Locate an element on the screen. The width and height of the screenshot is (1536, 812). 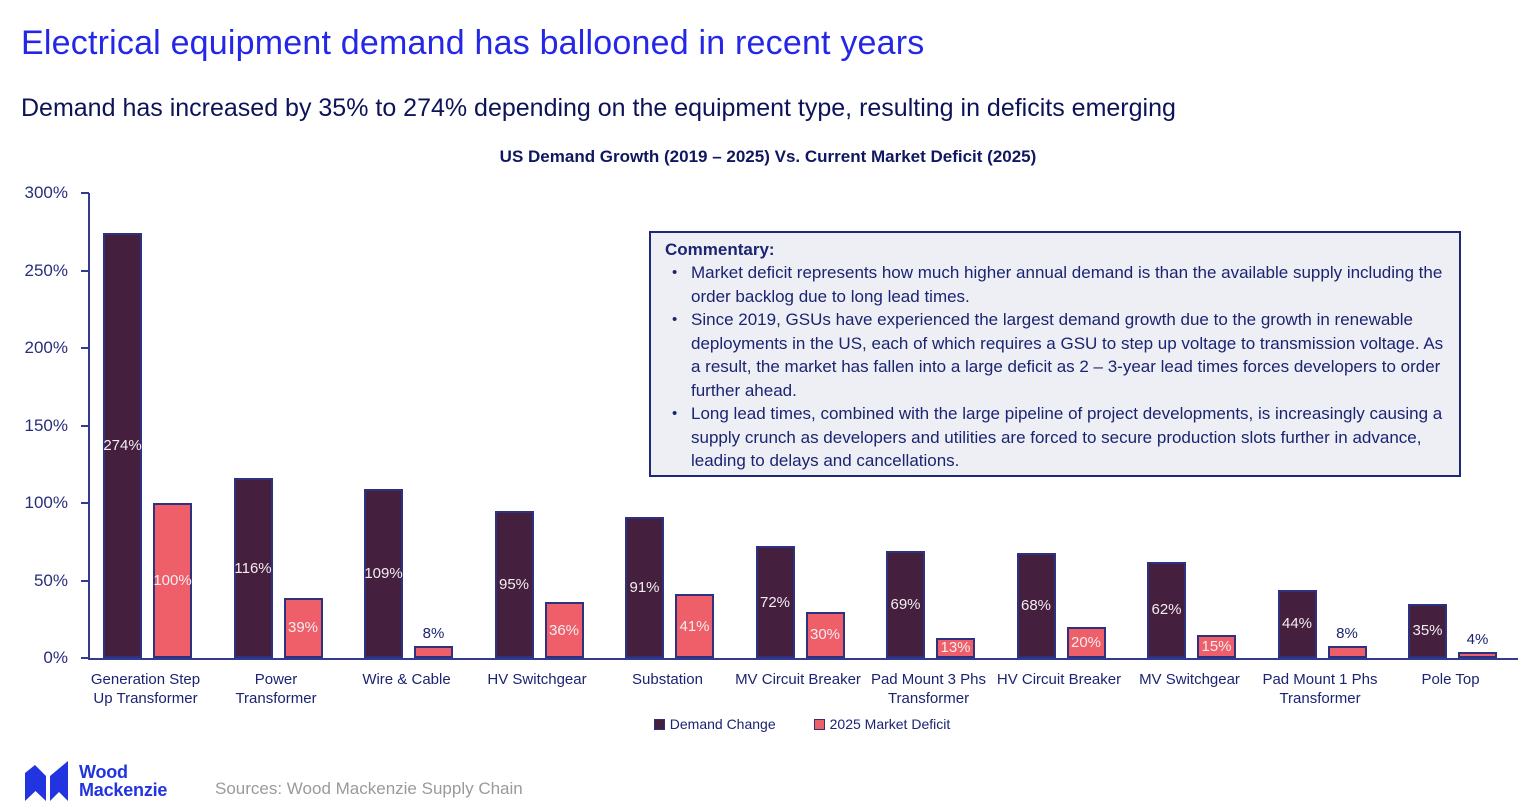
category-cell: HV Circuit Breaker is located at coordinates (1059, 690).